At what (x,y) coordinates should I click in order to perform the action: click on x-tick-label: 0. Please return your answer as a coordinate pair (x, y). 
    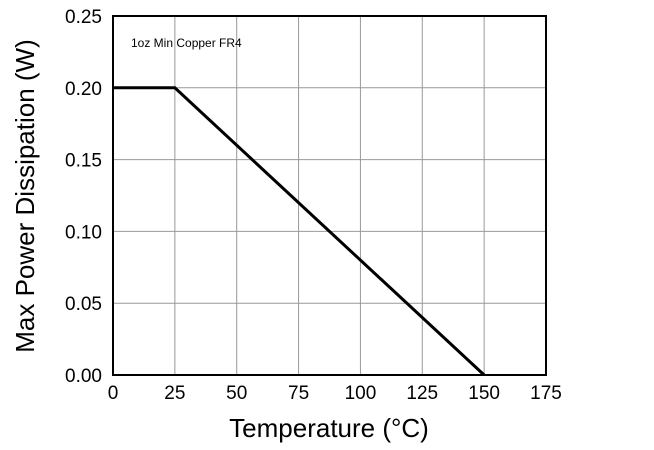
    Looking at the image, I should click on (113, 393).